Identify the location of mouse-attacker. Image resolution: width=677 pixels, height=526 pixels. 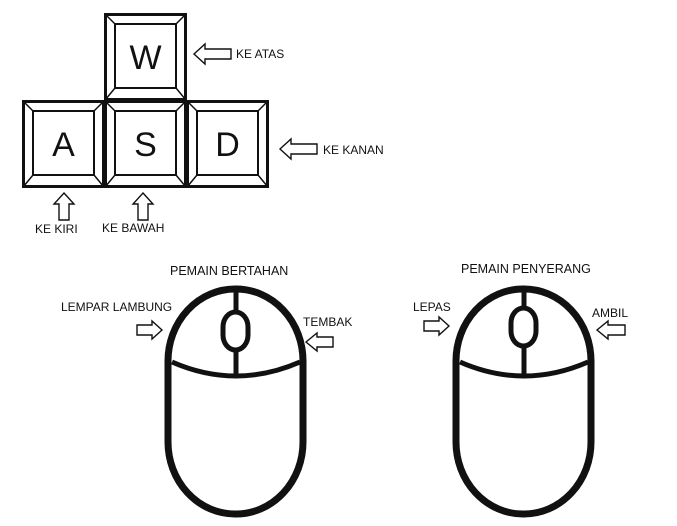
(523, 401).